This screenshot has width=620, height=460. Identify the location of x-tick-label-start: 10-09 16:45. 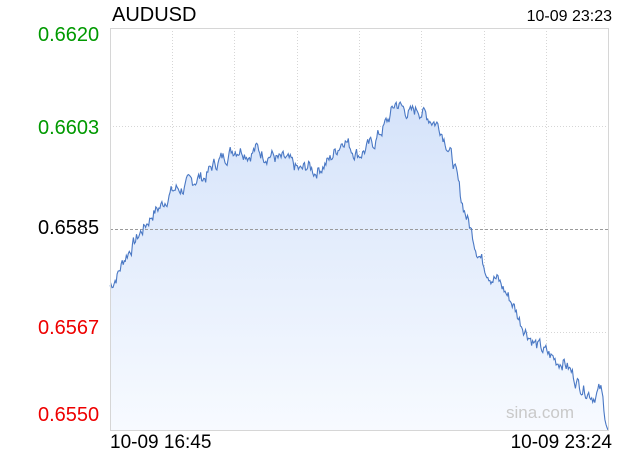
(161, 442).